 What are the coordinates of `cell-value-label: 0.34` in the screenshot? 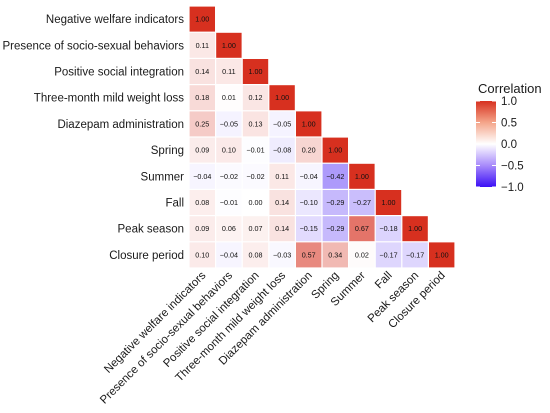 It's located at (335, 254).